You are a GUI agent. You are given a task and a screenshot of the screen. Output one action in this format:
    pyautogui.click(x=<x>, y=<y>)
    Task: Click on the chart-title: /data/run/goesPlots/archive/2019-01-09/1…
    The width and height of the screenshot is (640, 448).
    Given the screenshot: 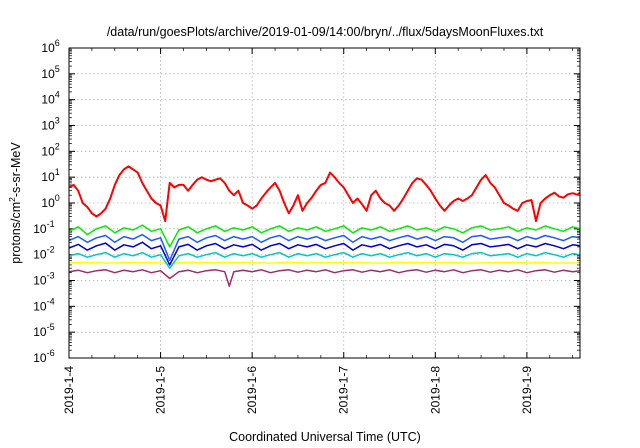 What is the action you would take?
    pyautogui.click(x=325, y=32)
    